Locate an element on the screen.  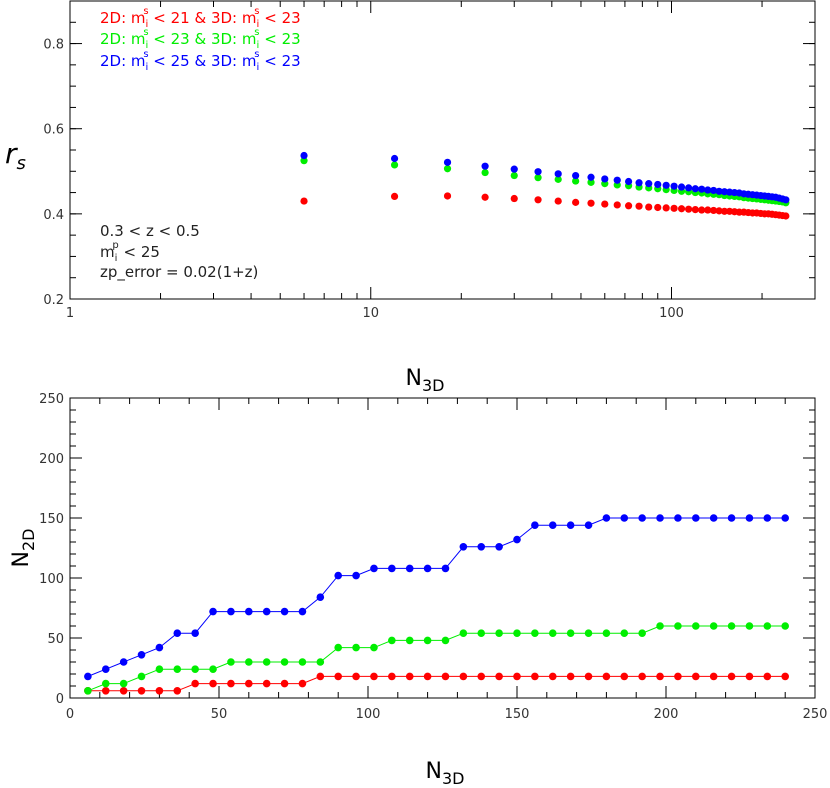
bottom-x-axis-label: N3D is located at coordinates (445, 773).